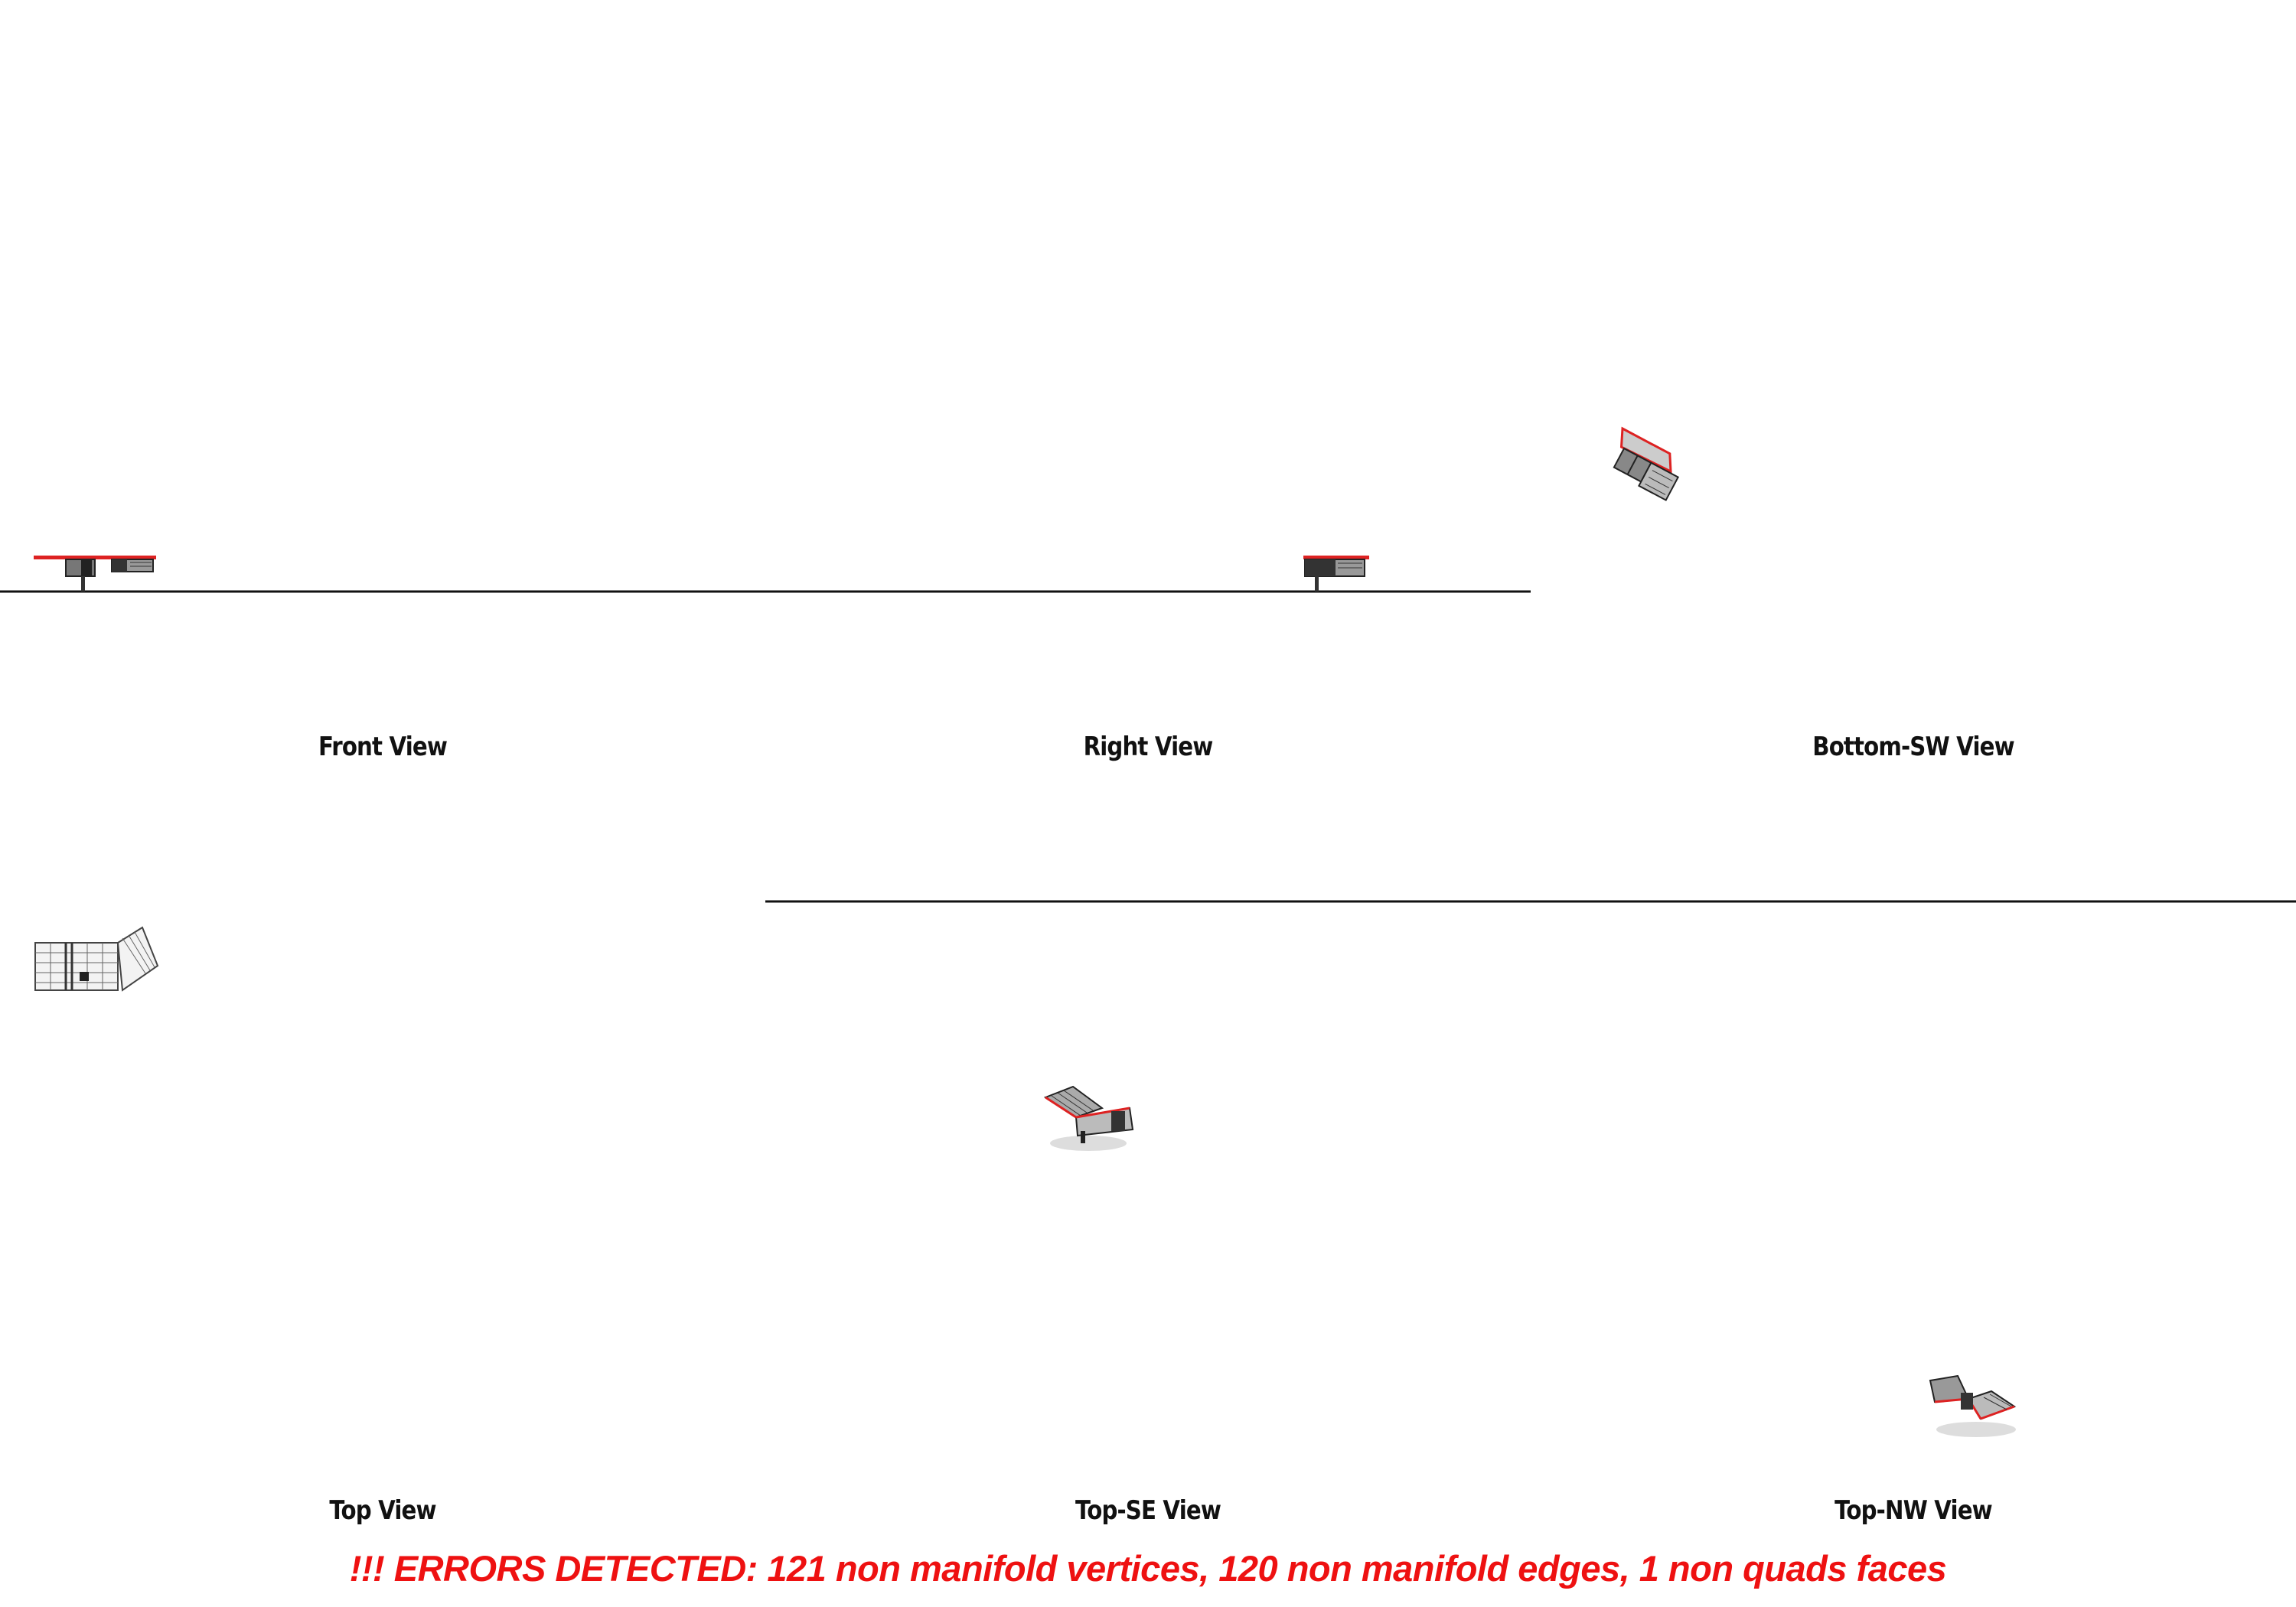  What do you see at coordinates (765, 575) in the screenshot?
I see `front-view-render` at bounding box center [765, 575].